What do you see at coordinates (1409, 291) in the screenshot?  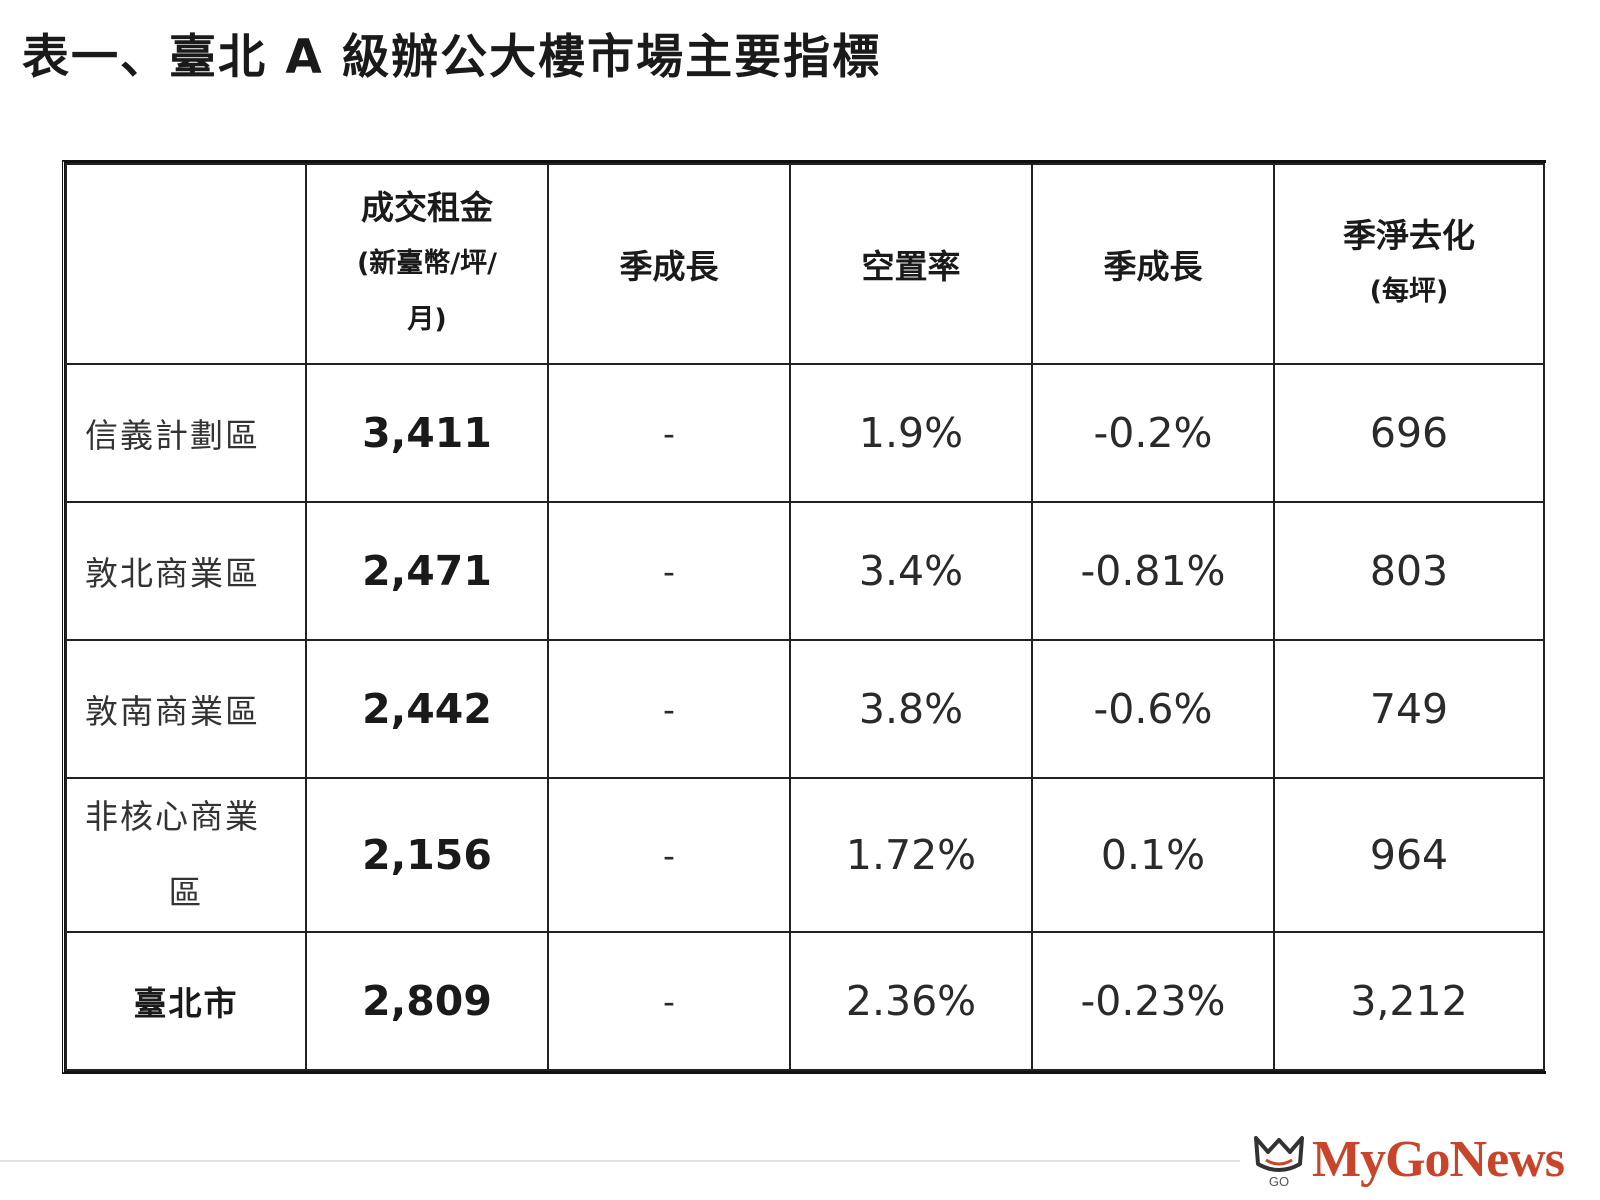 I see `header-absorption-unit: (每坪)` at bounding box center [1409, 291].